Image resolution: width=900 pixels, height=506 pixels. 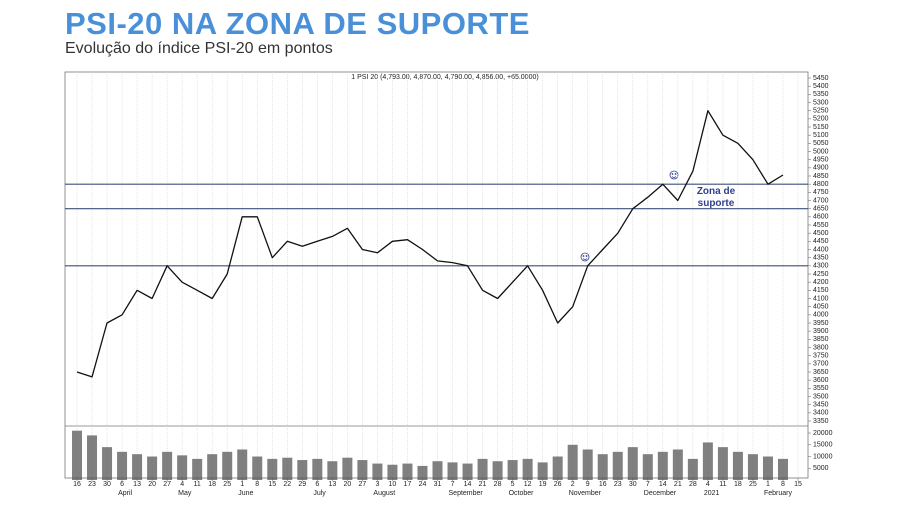 I want to click on y-tick-label: 4750, so click(x=821, y=192).